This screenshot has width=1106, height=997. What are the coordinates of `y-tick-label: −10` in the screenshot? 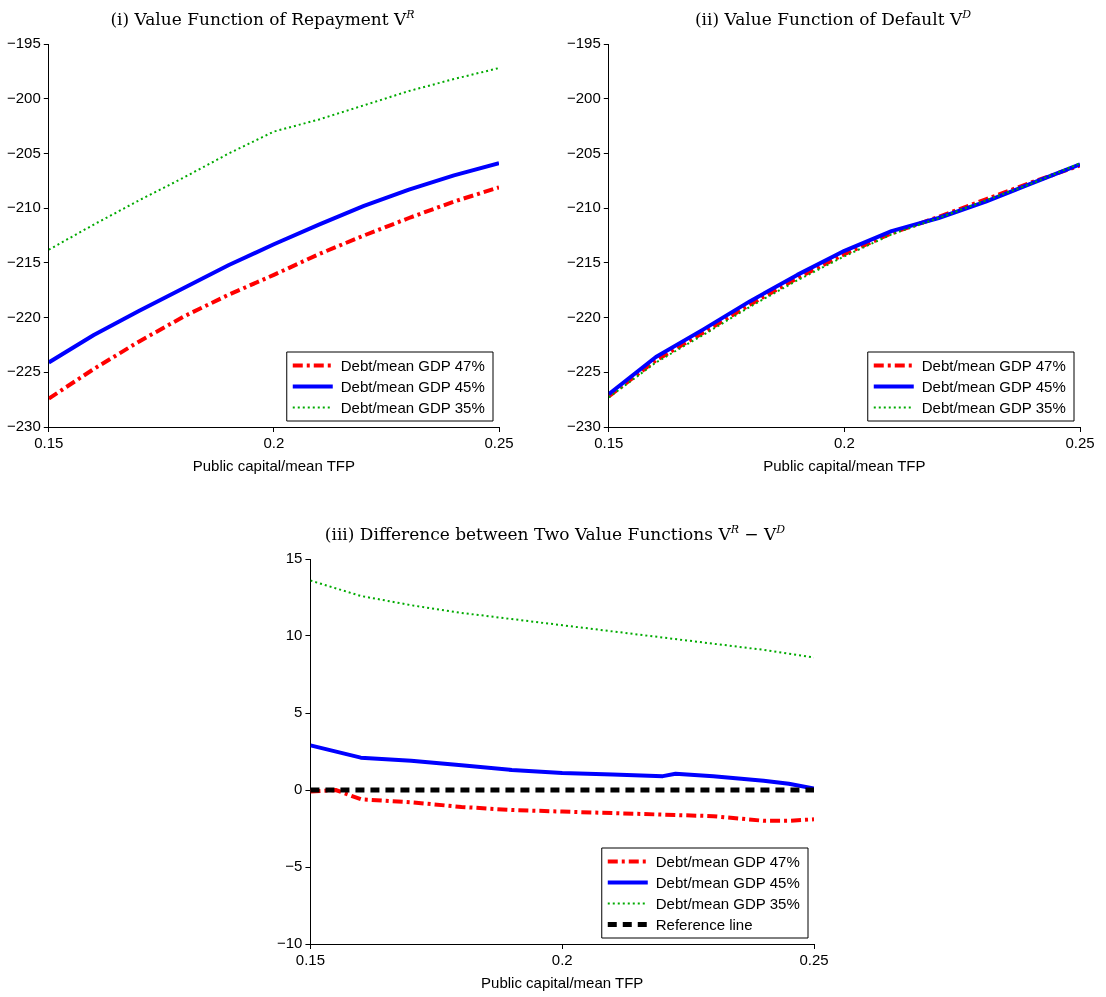 It's located at (289, 943).